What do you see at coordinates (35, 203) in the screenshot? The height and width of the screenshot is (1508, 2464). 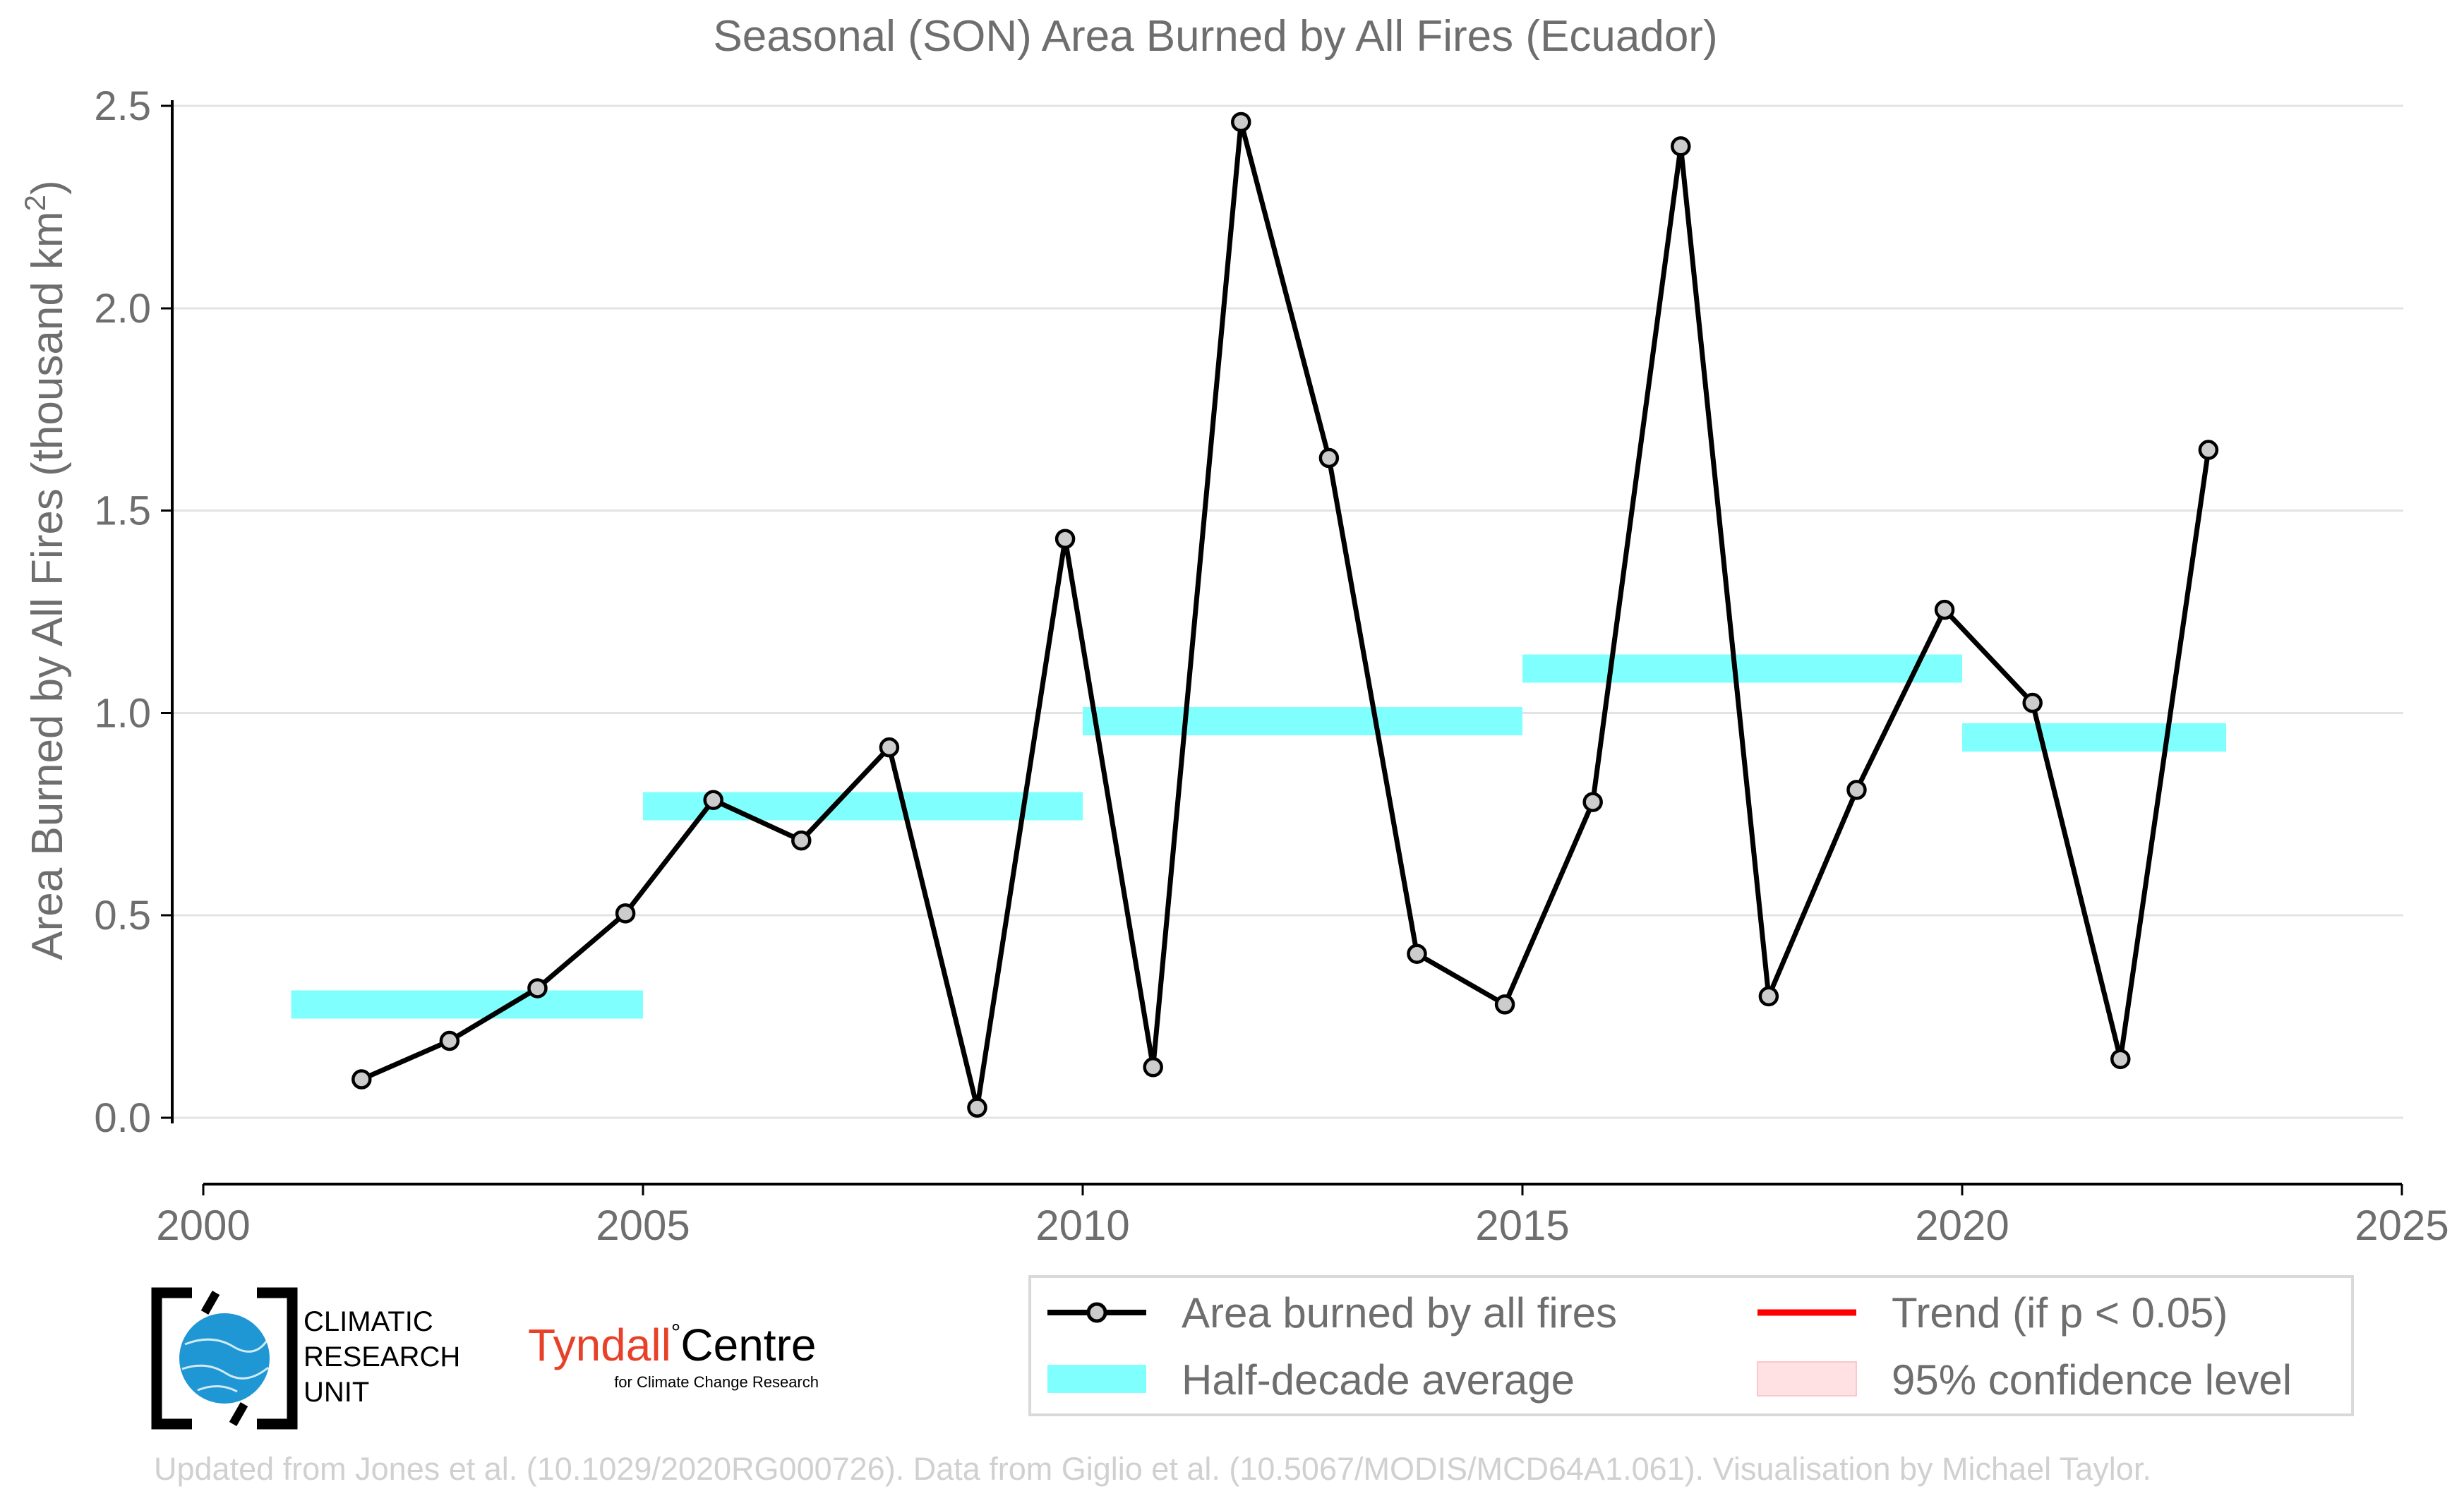 I see `y-axis-label-superscript: 2` at bounding box center [35, 203].